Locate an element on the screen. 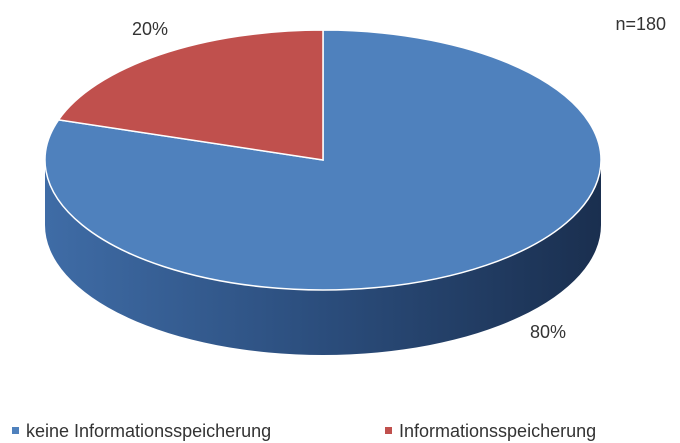  legend-label: Informationsspeicherung is located at coordinates (497, 431).